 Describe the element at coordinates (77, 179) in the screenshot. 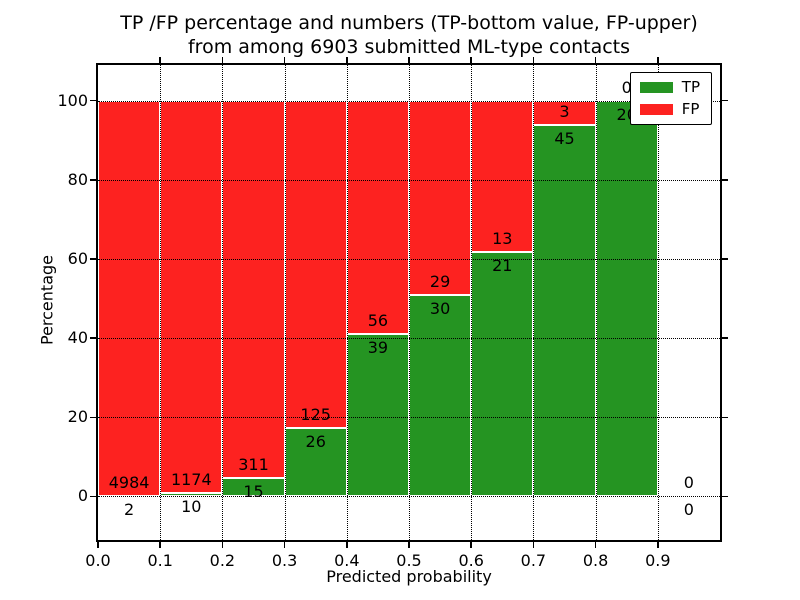

I see `y-tick-label: 80` at that location.